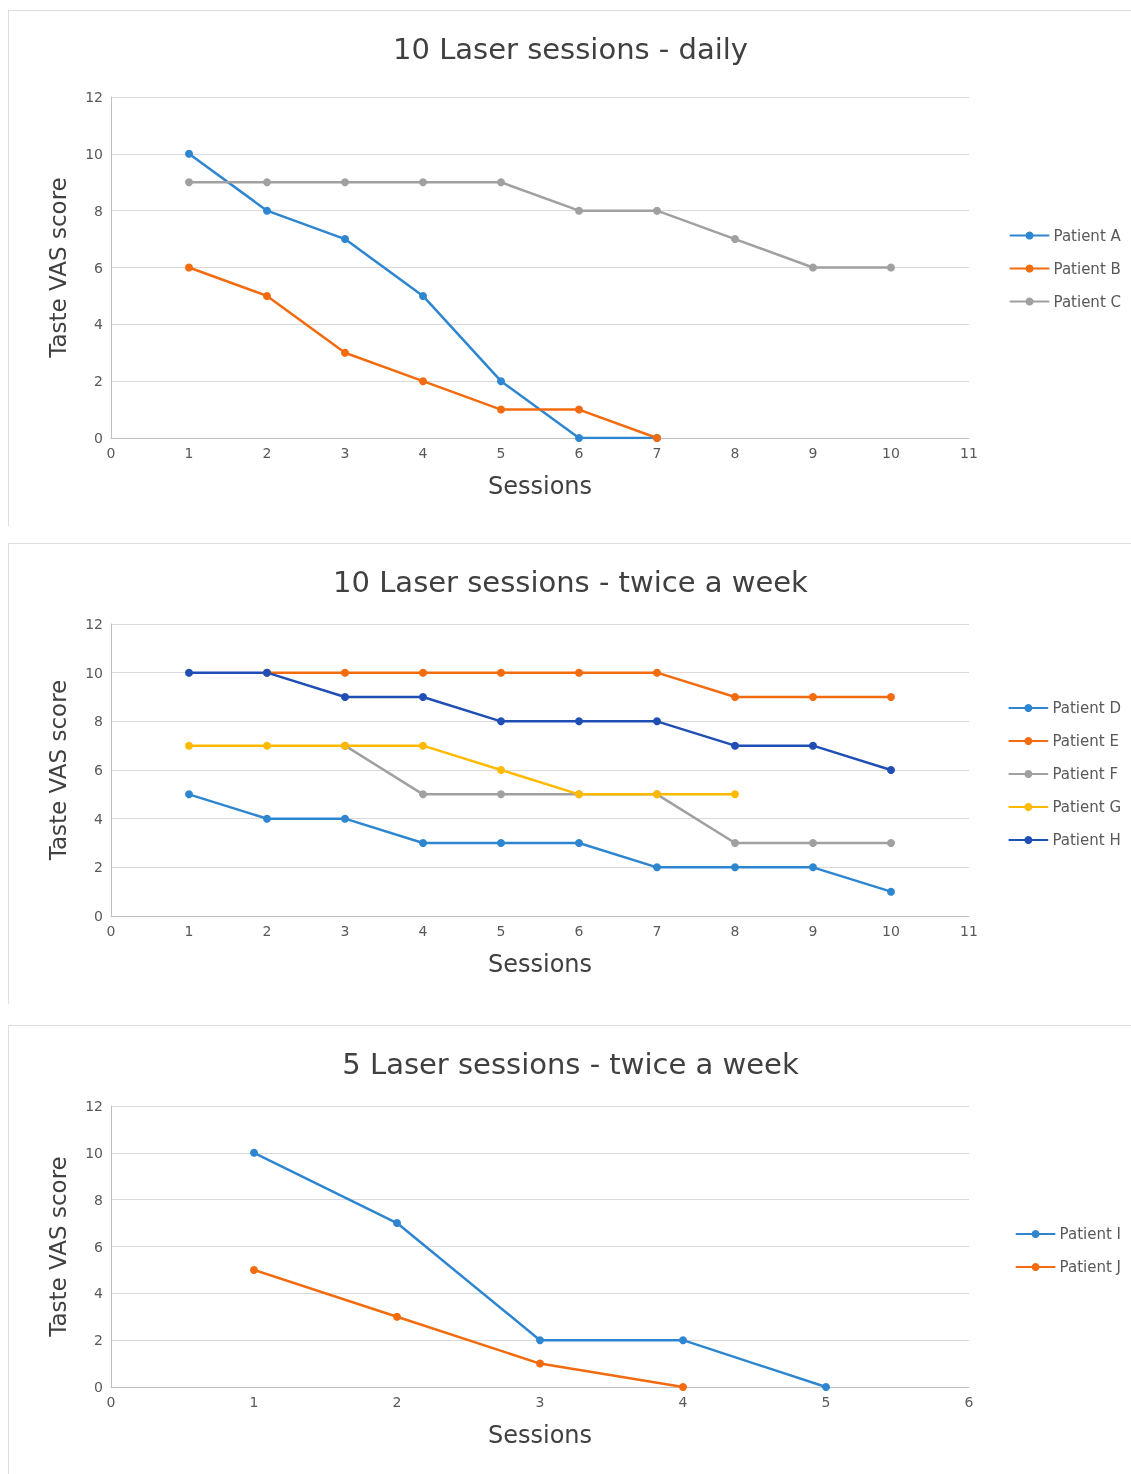 This screenshot has width=1131, height=1474. Describe the element at coordinates (969, 1402) in the screenshot. I see `x-tick-label: 6` at that location.